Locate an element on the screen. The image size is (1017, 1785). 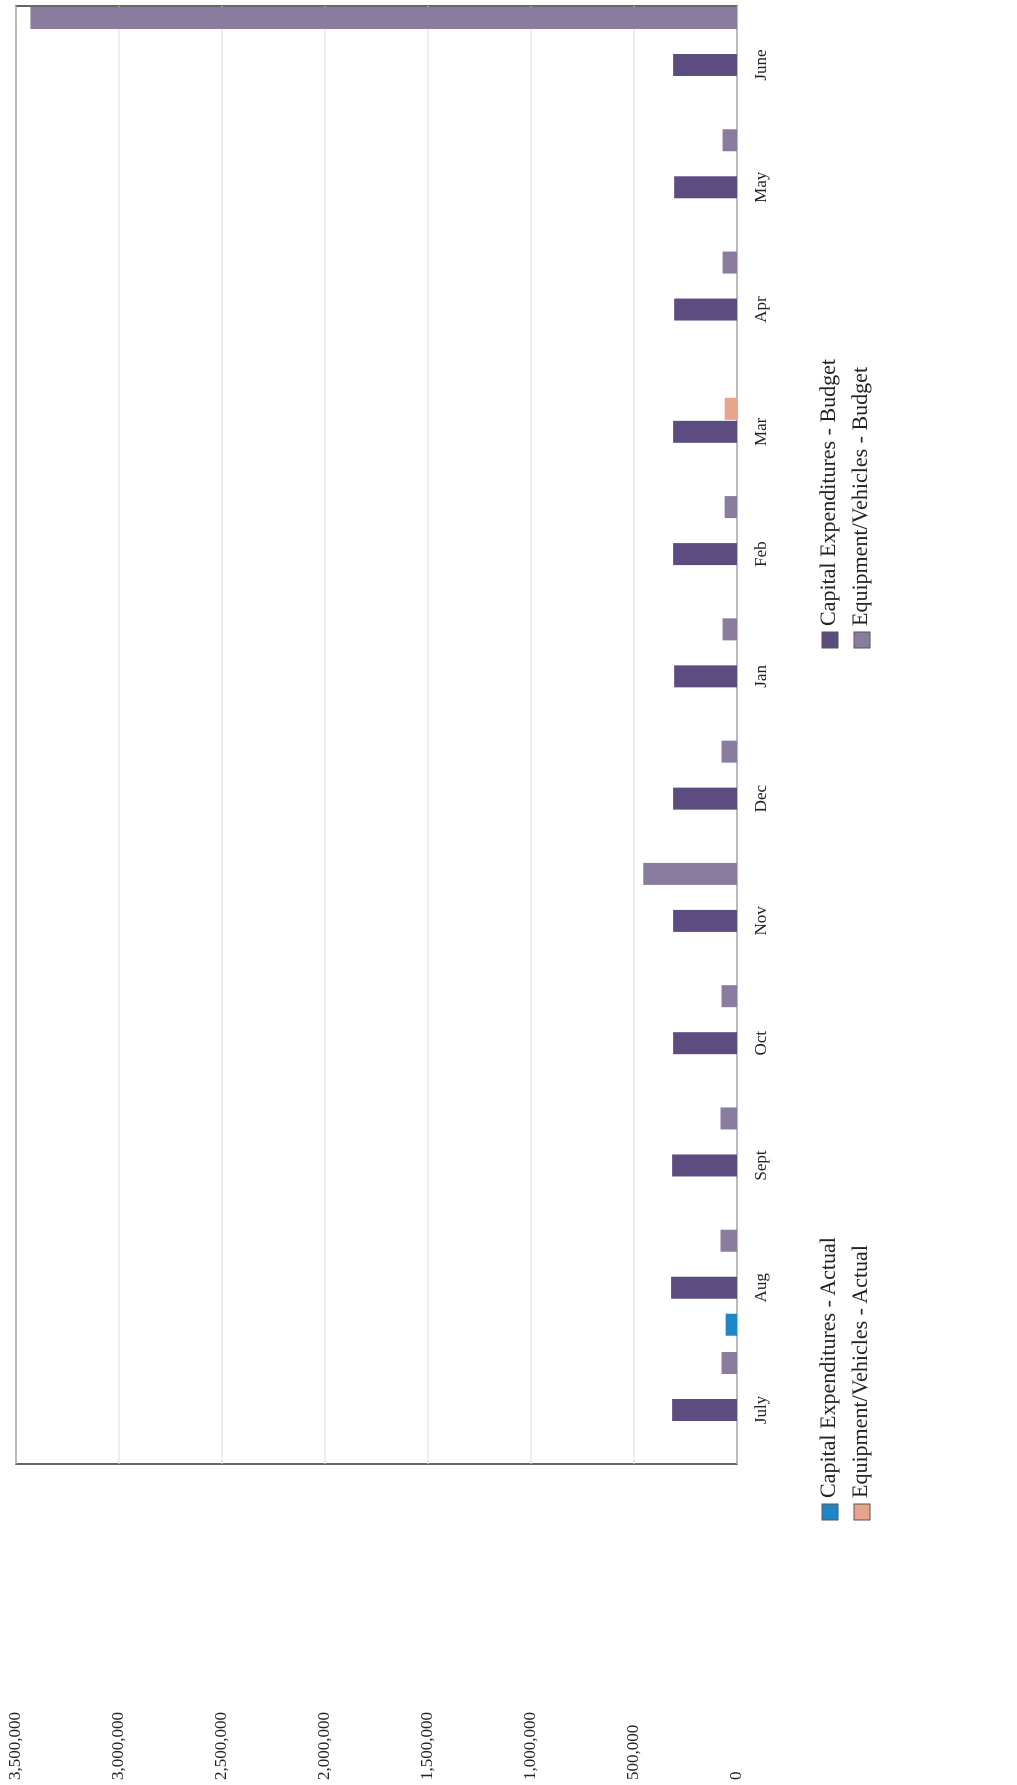
category-label: Feb is located at coordinates (760, 554).